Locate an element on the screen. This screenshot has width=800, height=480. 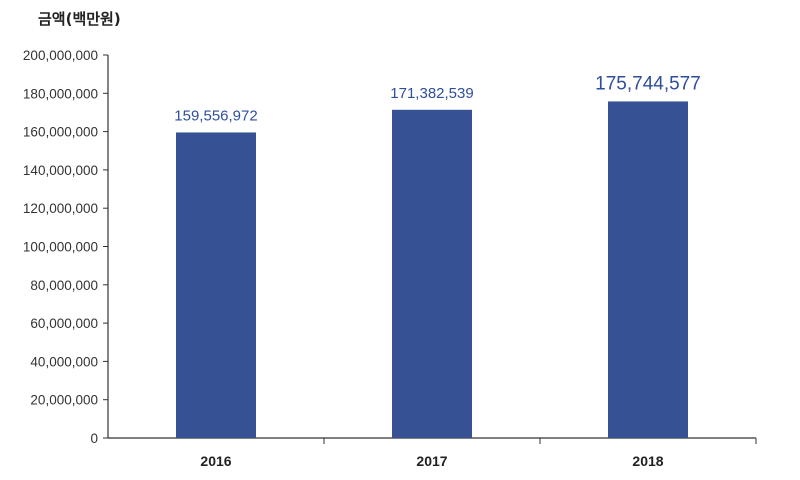
y-tick-label: 140,000,000 is located at coordinates (60, 170).